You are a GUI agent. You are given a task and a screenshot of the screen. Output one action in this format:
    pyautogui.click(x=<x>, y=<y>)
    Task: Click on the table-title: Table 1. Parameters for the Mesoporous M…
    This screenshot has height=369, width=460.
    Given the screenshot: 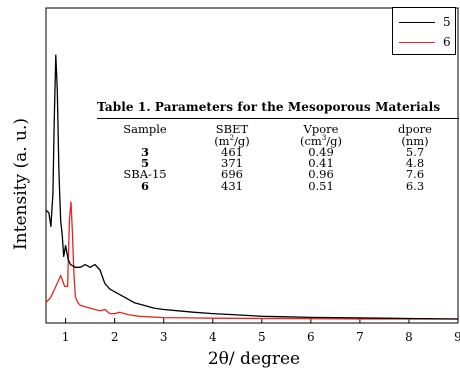 What is the action you would take?
    pyautogui.click(x=269, y=107)
    